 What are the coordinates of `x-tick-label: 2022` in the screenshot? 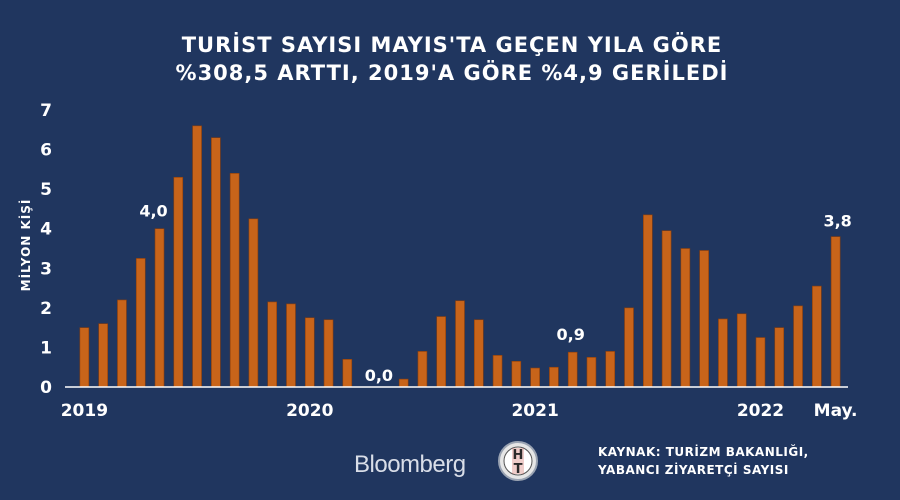 It's located at (760, 411).